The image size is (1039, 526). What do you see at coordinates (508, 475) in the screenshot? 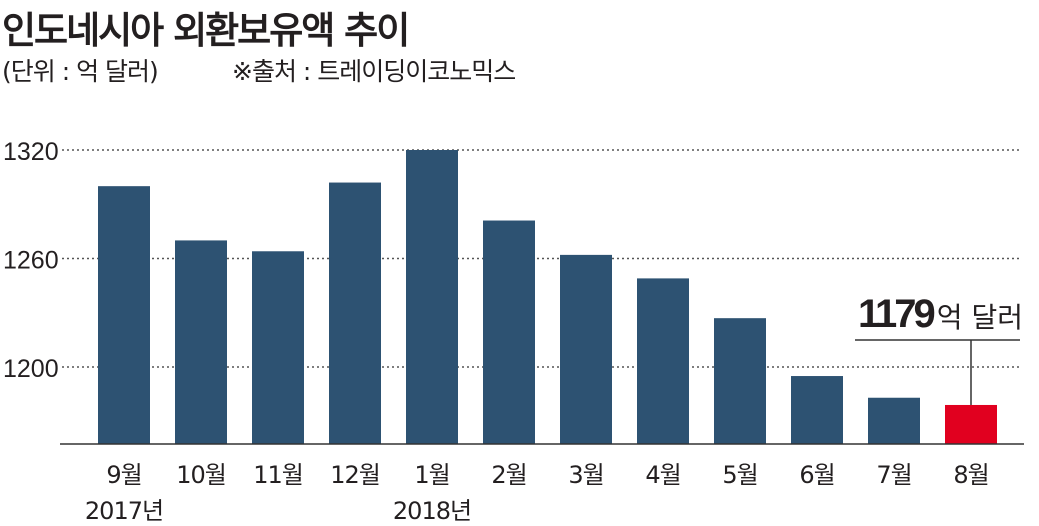
I see `x-tick-label: 2월` at bounding box center [508, 475].